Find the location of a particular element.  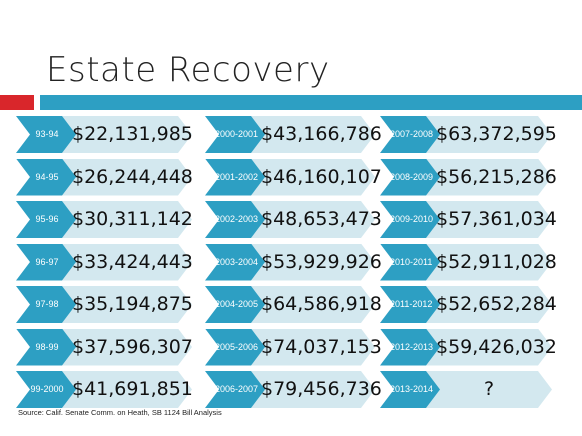

year-cell: $37,596,307 98-99 is located at coordinates (104, 347).